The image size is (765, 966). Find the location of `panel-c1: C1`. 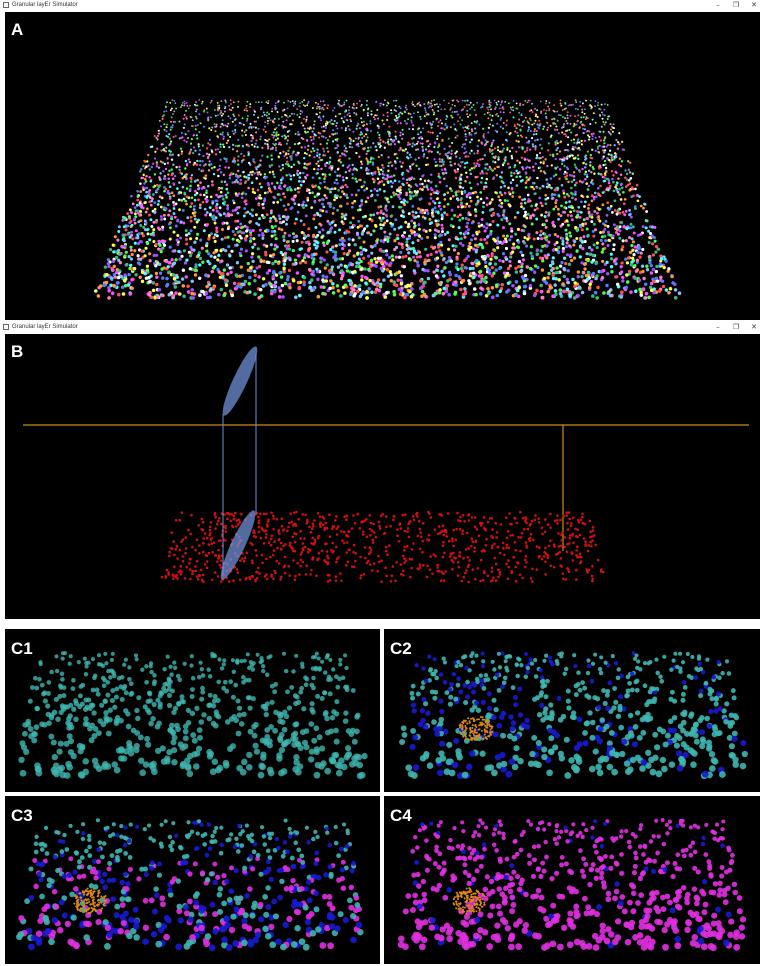

panel-c1: C1 is located at coordinates (192, 710).